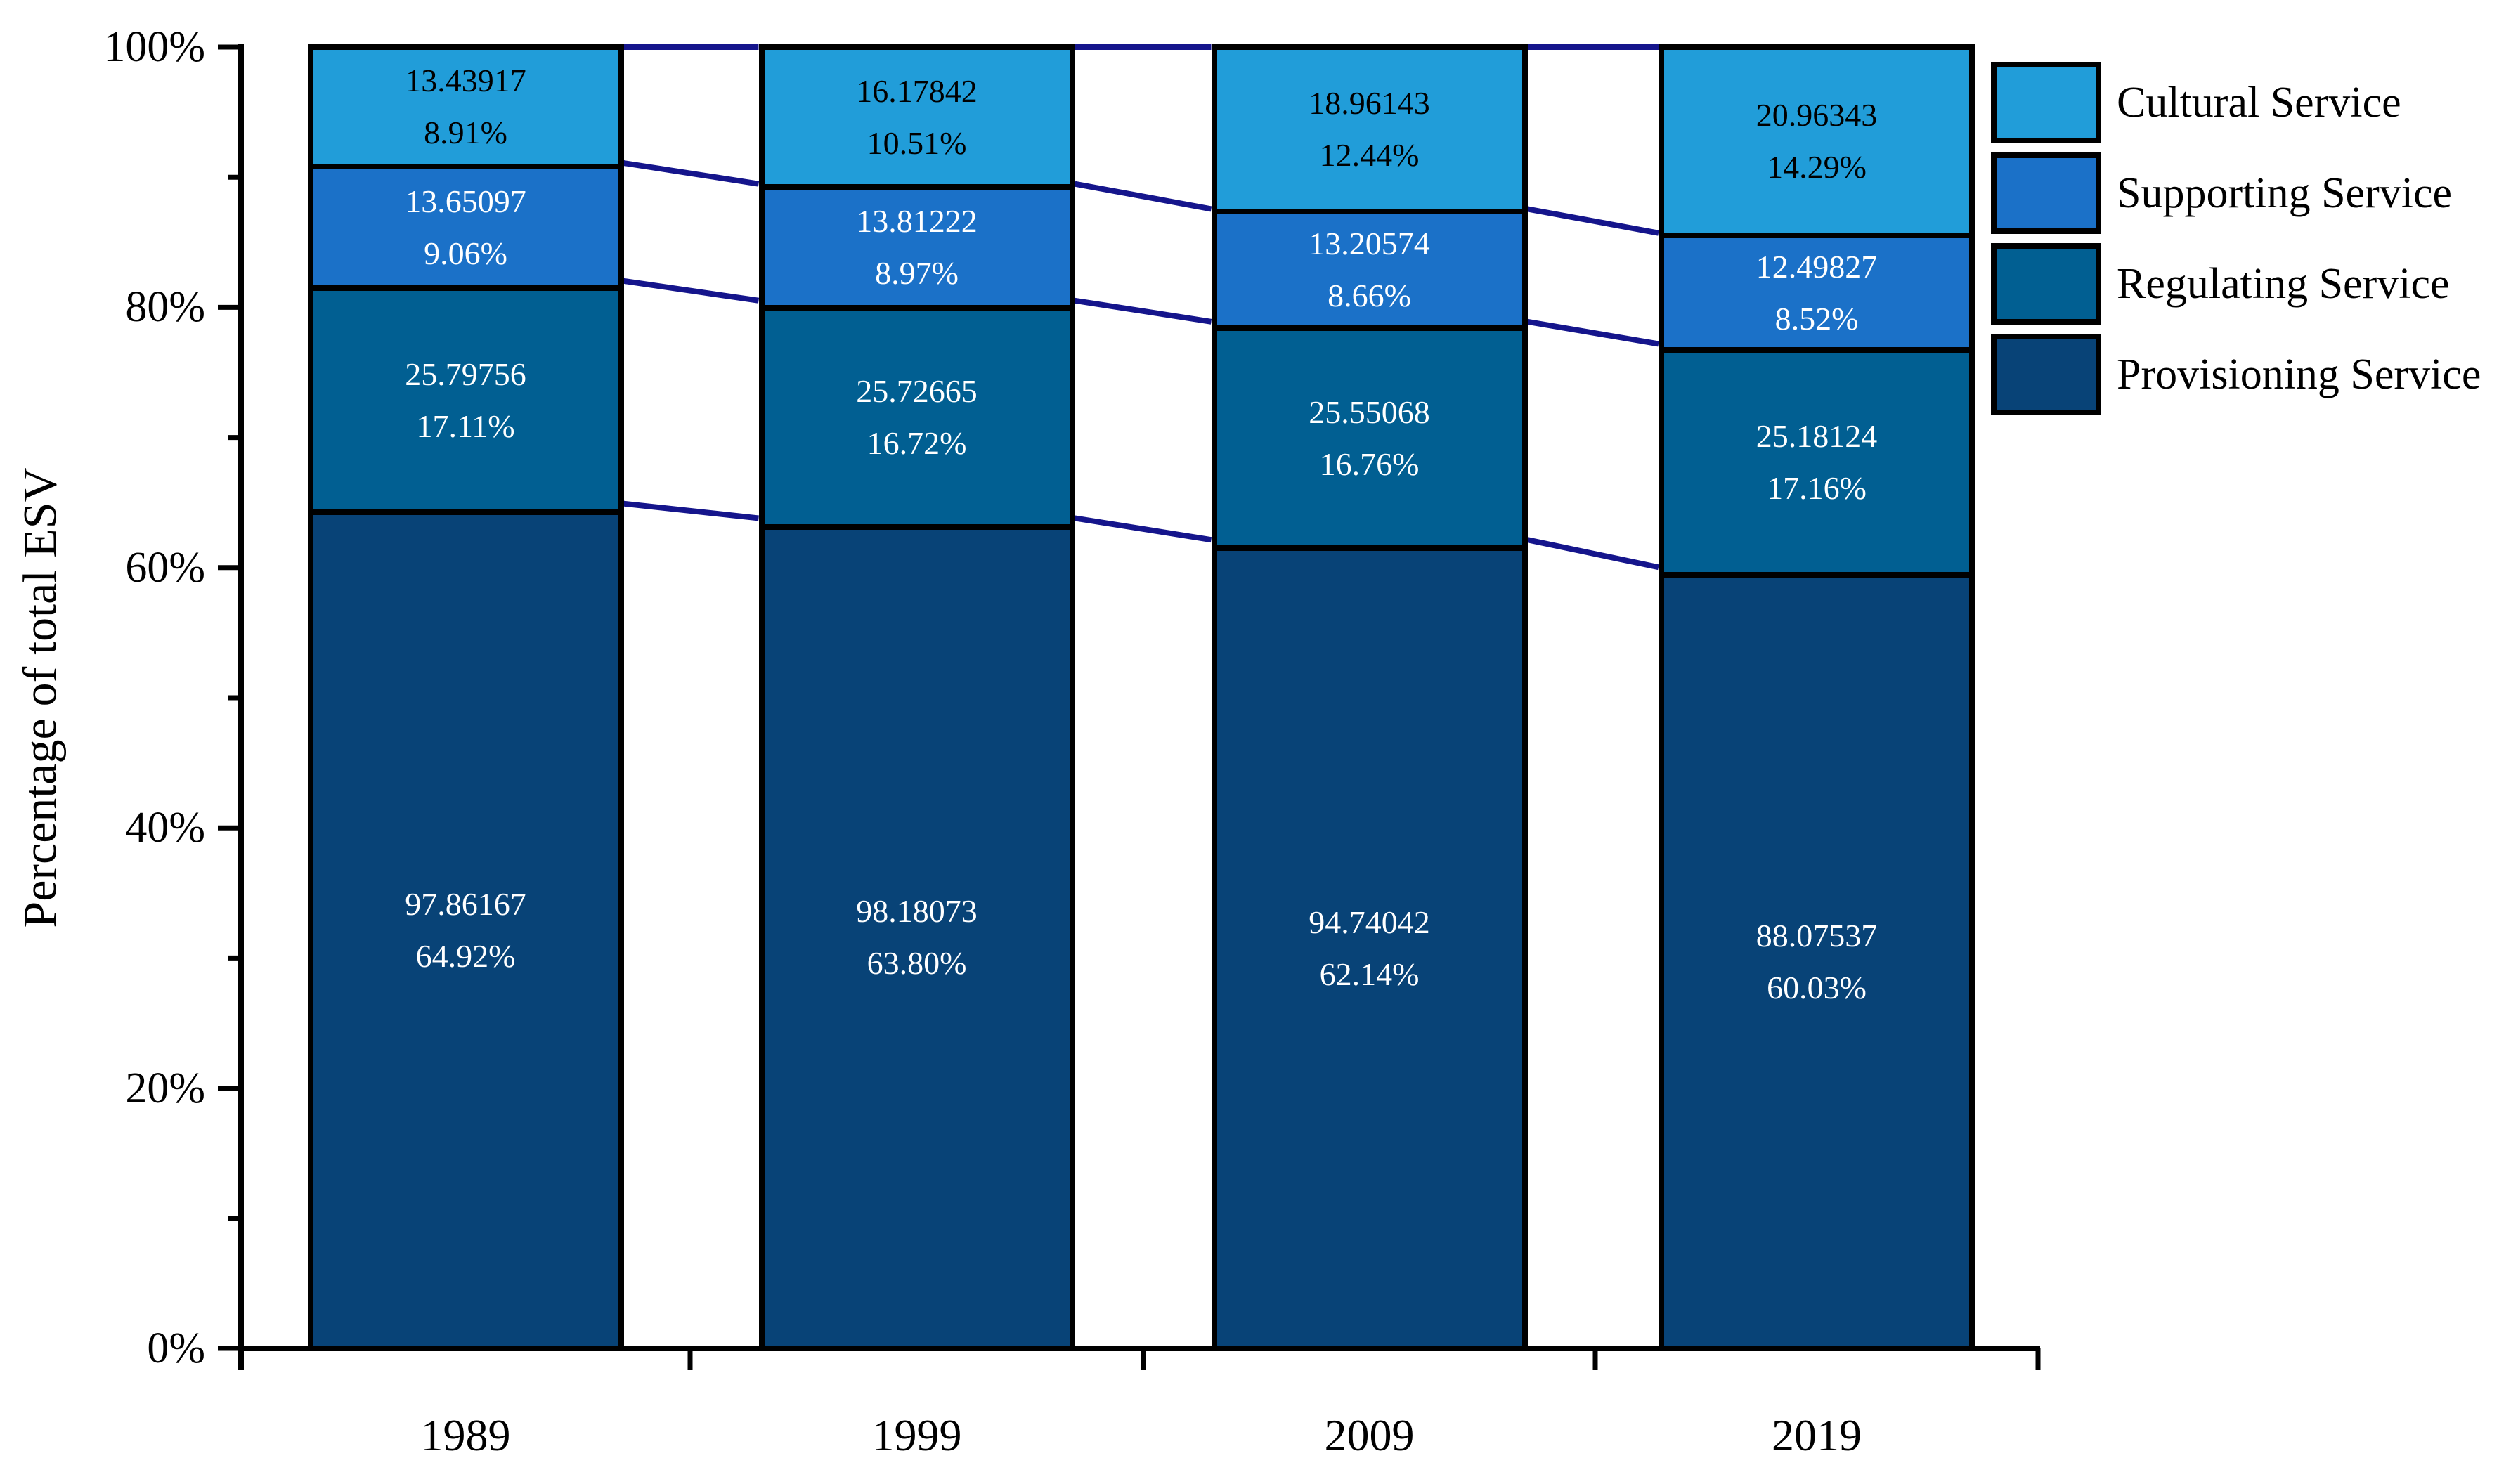 This screenshot has height=1484, width=2518. Describe the element at coordinates (465, 133) in the screenshot. I see `segment-percent-label: 8.91%` at that location.